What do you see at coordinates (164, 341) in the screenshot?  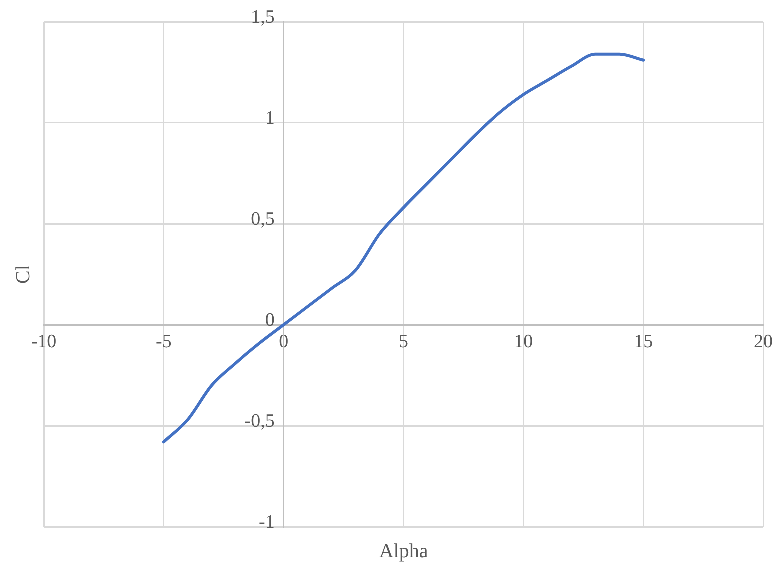 I see `x-tick-label: -5` at bounding box center [164, 341].